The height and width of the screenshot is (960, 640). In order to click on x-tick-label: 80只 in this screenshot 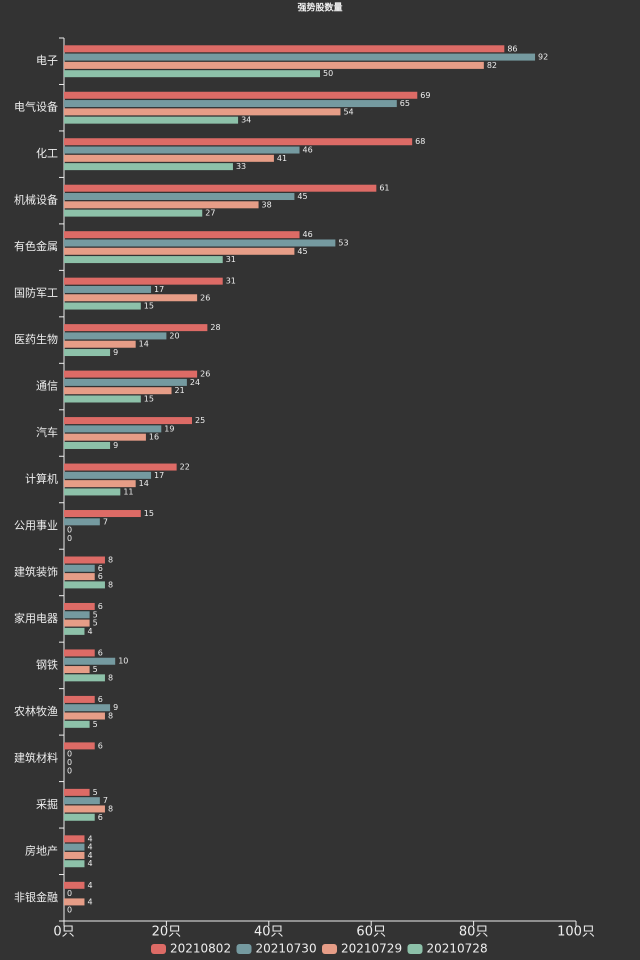, I will do `click(474, 932)`.